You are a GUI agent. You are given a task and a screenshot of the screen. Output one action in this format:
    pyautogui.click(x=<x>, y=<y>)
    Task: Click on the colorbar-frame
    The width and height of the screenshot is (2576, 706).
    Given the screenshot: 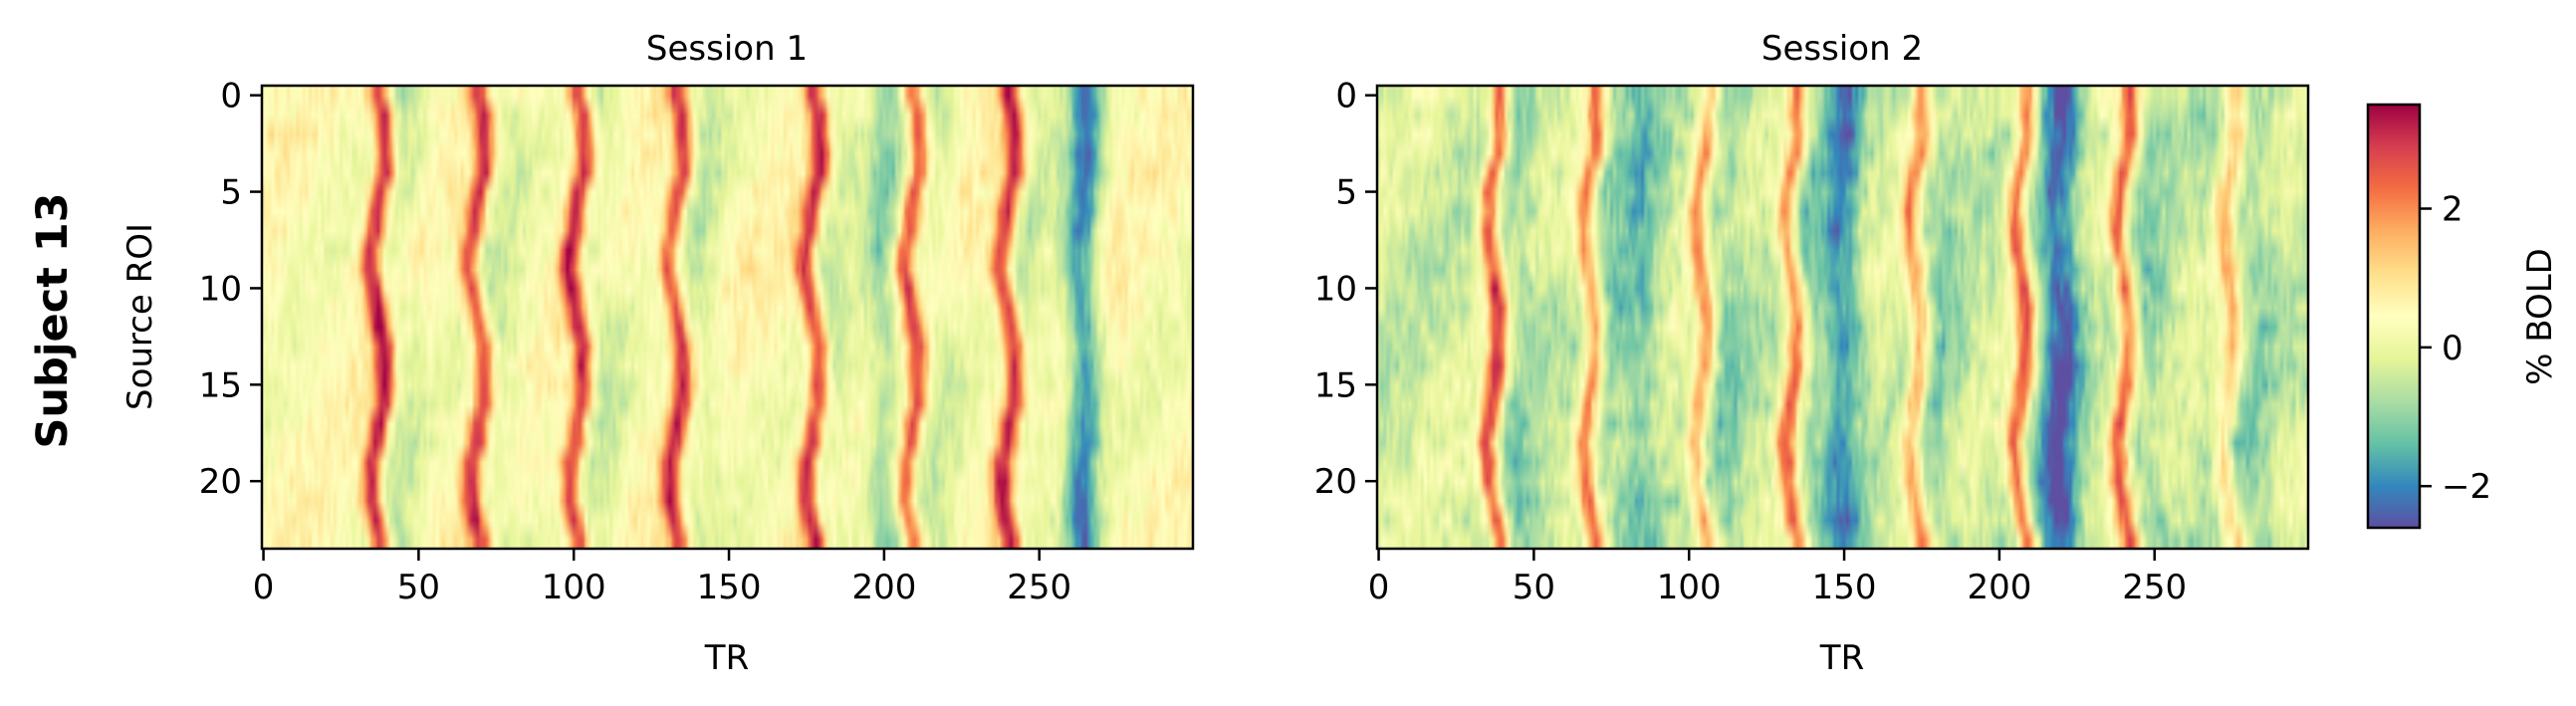 What is the action you would take?
    pyautogui.click(x=2394, y=317)
    